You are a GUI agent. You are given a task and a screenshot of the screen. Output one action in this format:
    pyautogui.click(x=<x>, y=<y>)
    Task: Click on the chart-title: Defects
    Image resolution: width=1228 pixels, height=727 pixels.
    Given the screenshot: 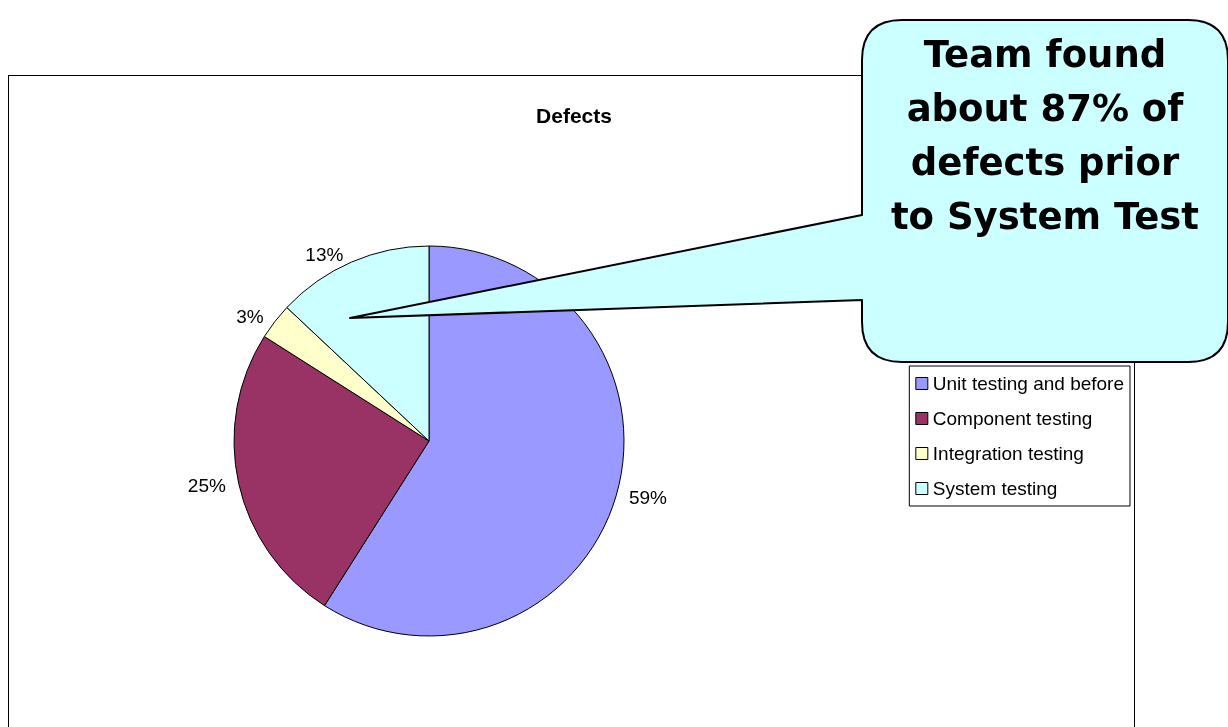 What is the action you would take?
    pyautogui.click(x=574, y=115)
    